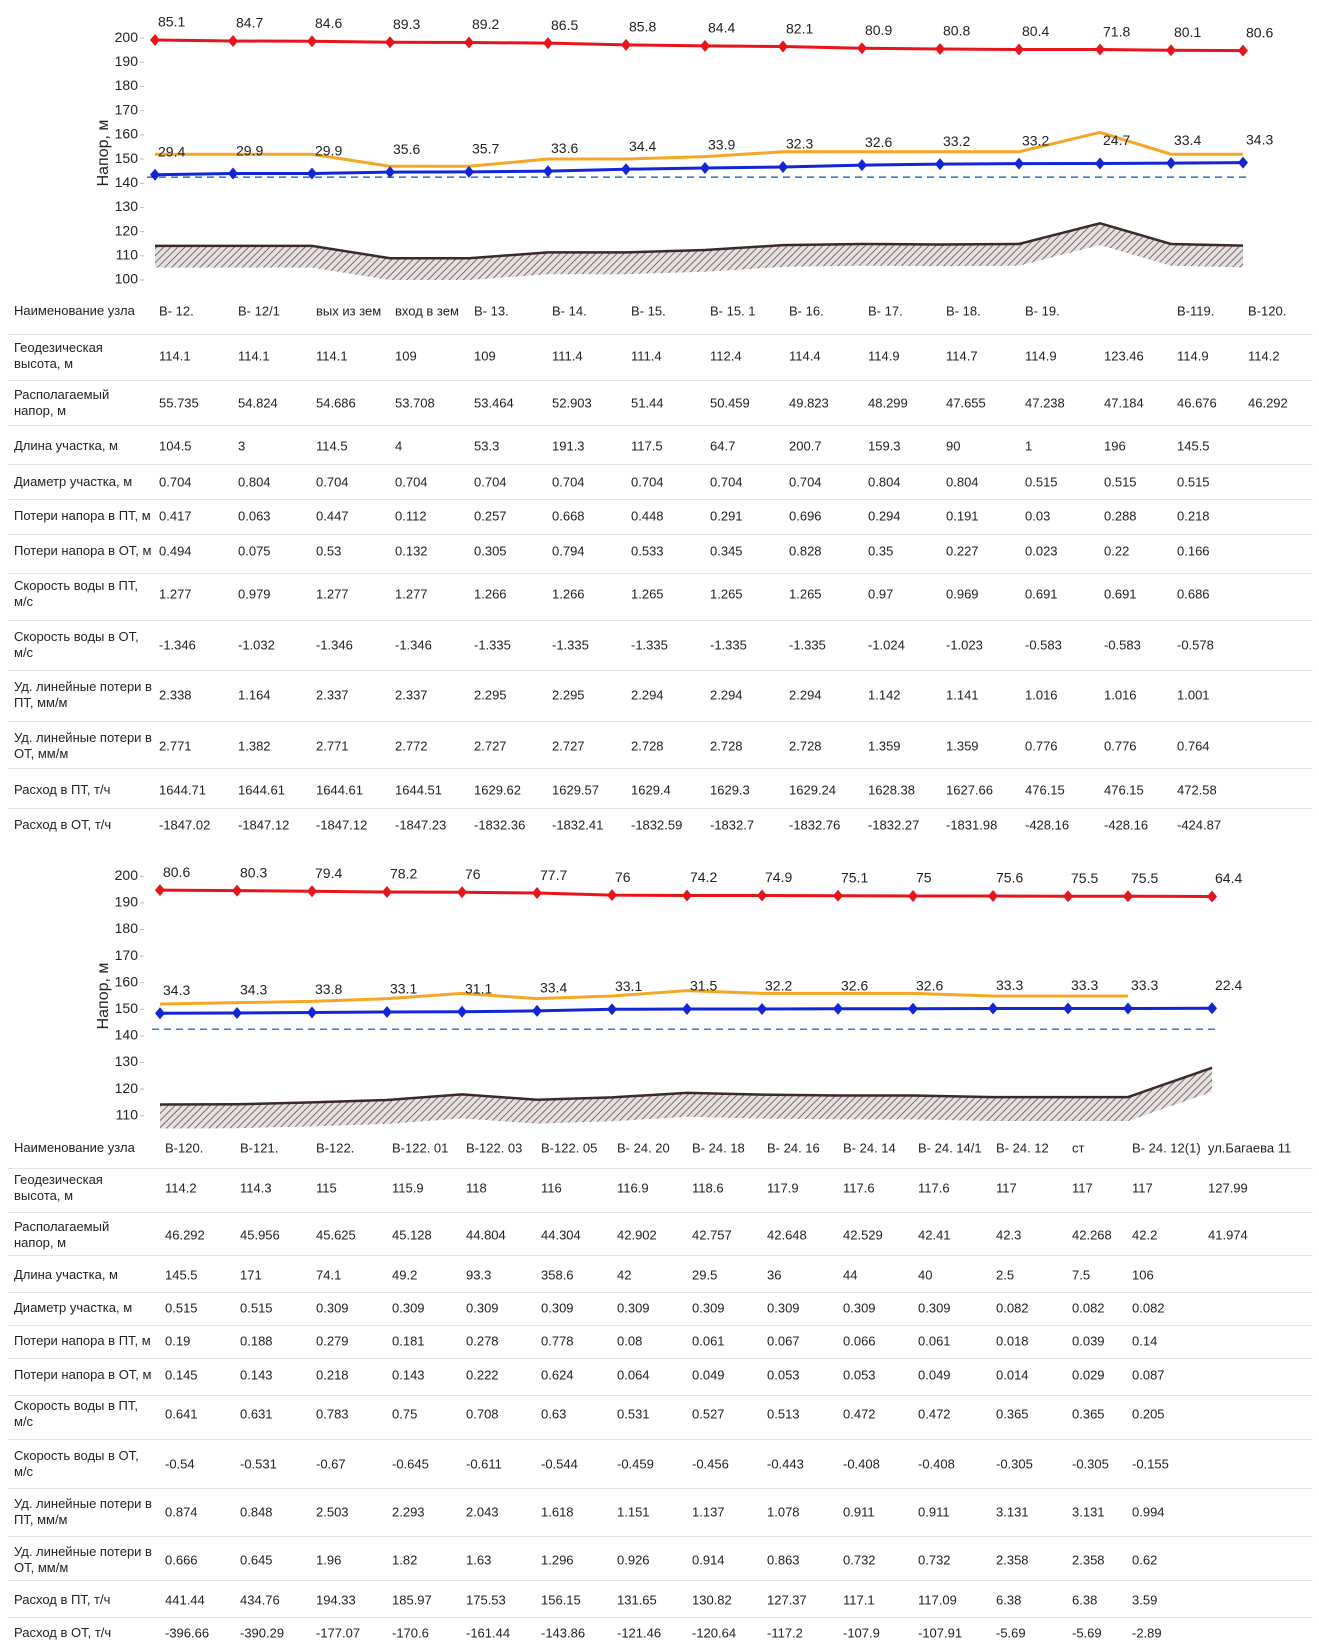 The width and height of the screenshot is (1319, 1651). What do you see at coordinates (635, 1464) in the screenshot?
I see `table-cell: -0.459` at bounding box center [635, 1464].